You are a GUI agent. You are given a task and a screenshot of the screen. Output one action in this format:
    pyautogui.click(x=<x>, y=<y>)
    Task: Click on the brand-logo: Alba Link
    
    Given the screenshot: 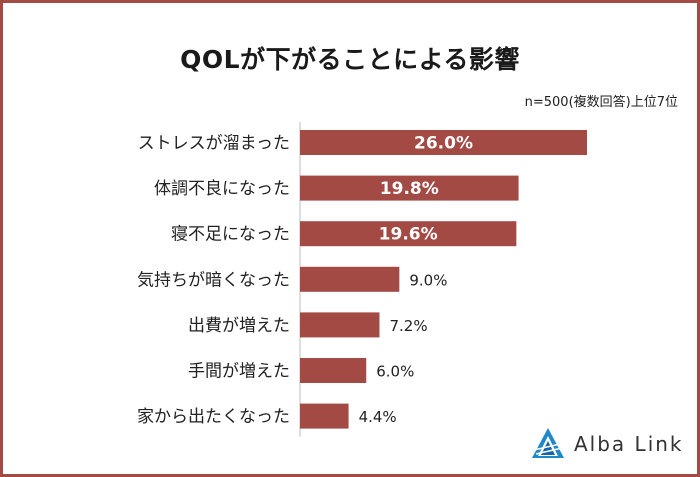 What is the action you would take?
    pyautogui.click(x=607, y=444)
    